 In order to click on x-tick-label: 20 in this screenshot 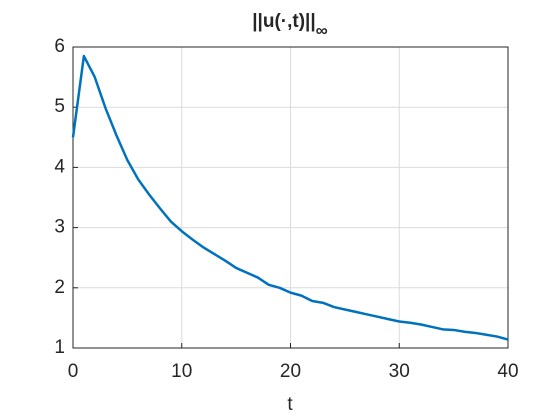, I will do `click(290, 371)`.